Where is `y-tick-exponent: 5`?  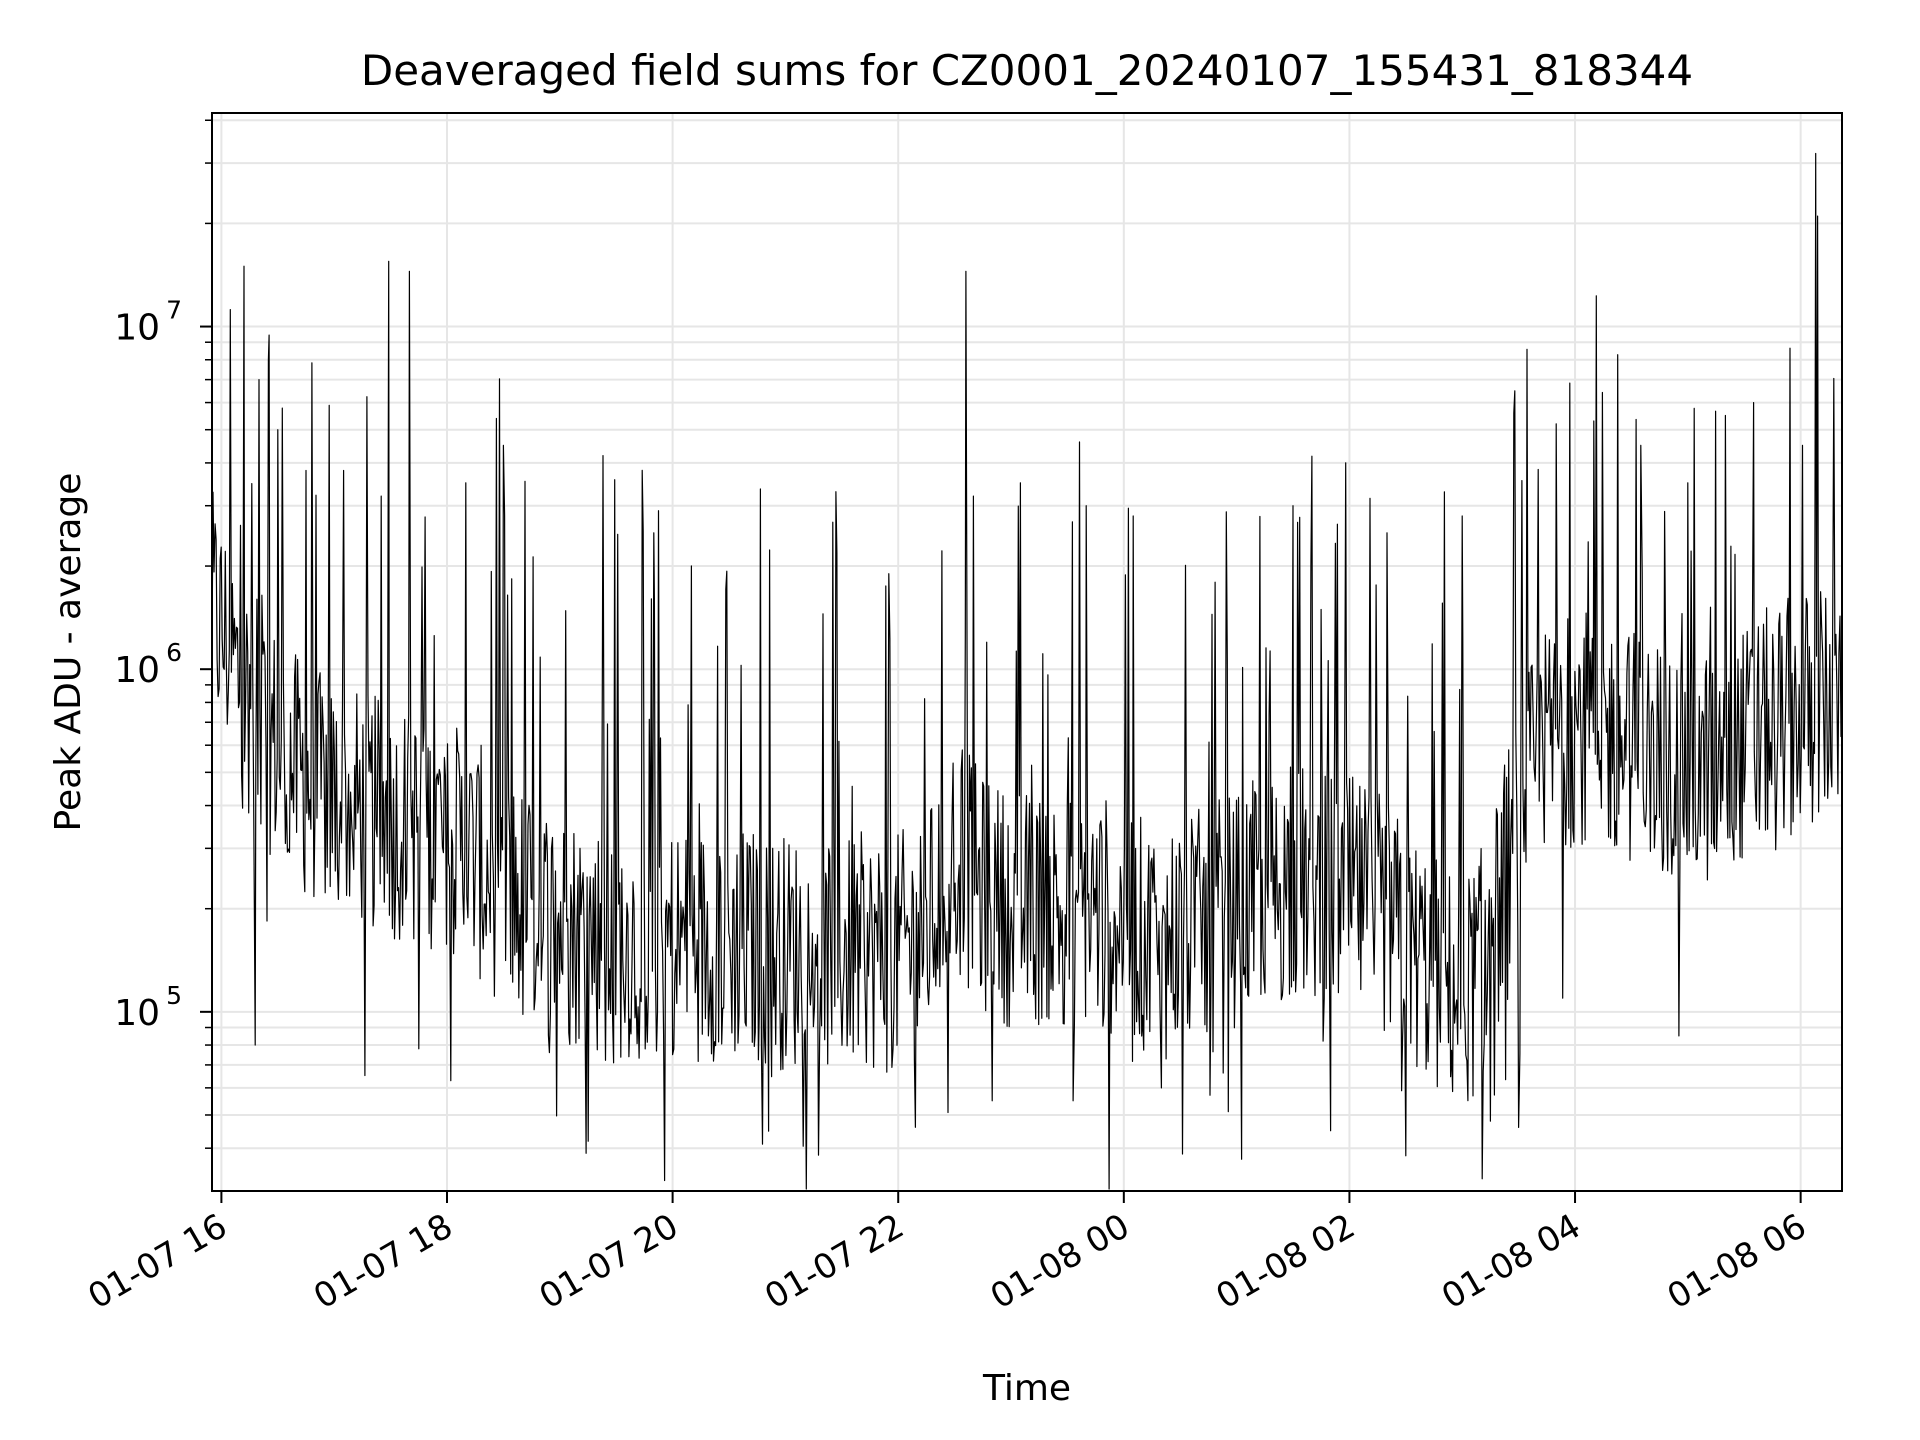 y-tick-exponent: 5 is located at coordinates (174, 995).